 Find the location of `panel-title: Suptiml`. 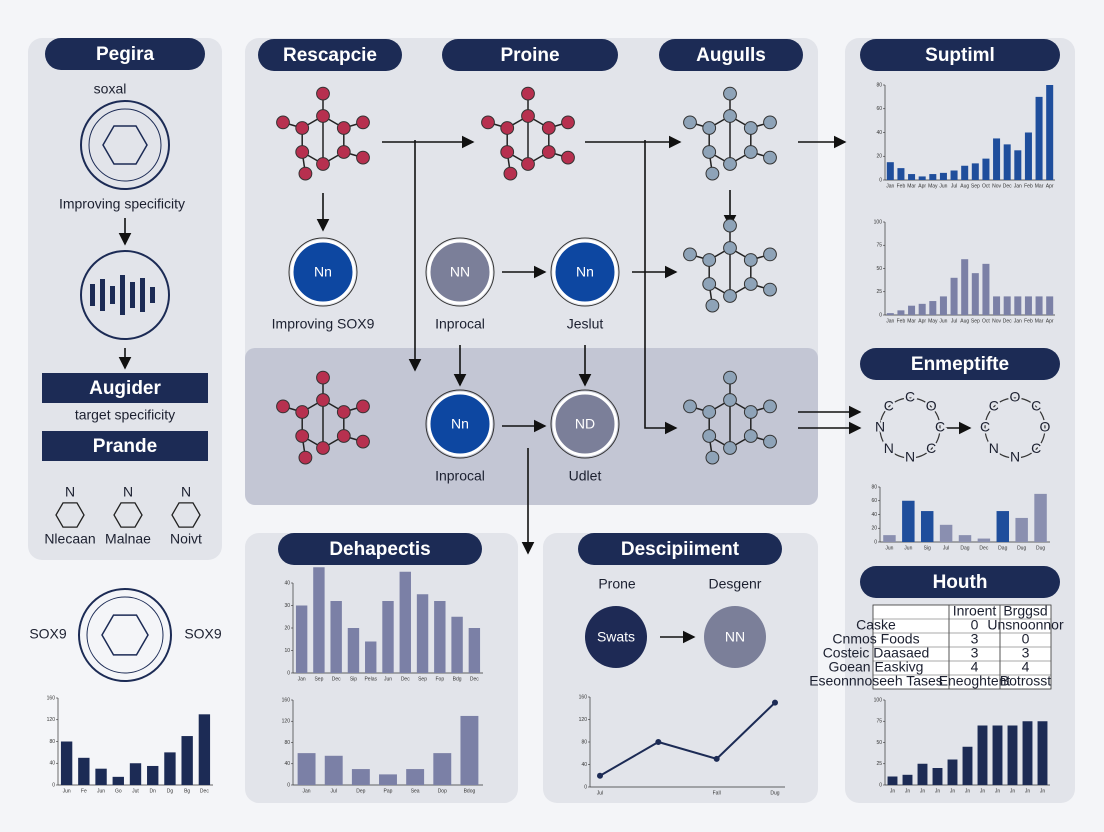

panel-title: Suptiml is located at coordinates (960, 55).